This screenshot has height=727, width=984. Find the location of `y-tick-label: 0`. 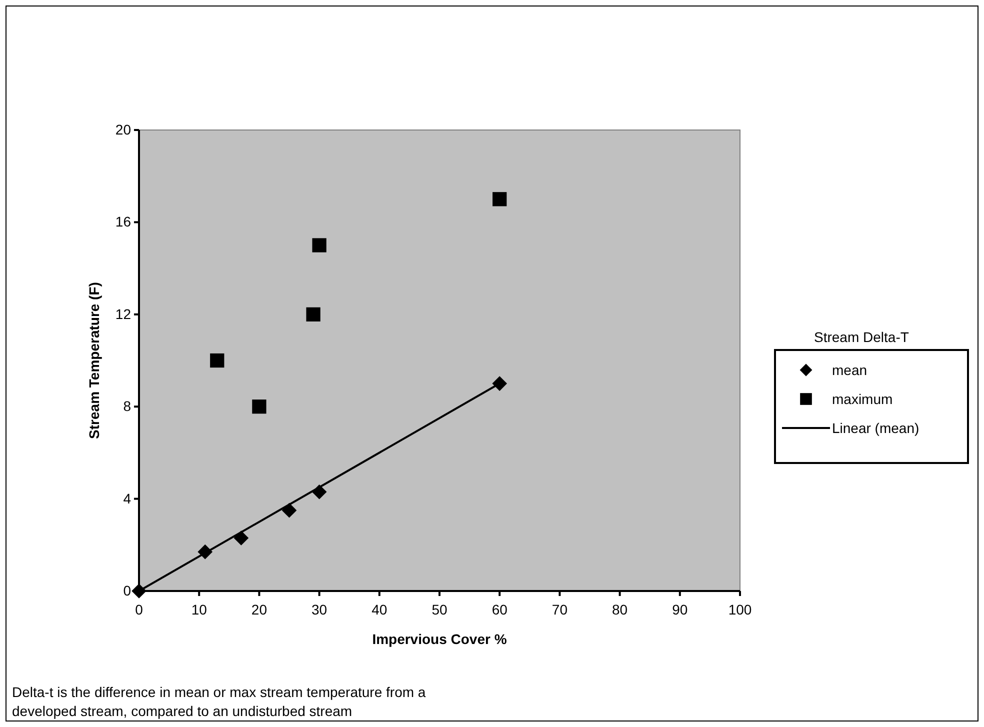

y-tick-label: 0 is located at coordinates (127, 590).